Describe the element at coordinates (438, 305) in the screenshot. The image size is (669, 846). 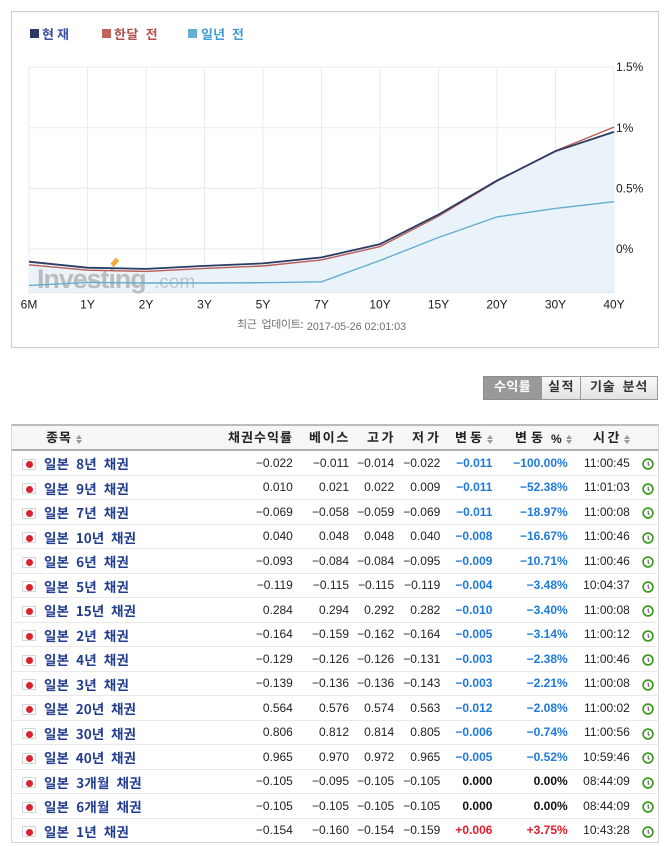
I see `svg-text: 15Y` at that location.